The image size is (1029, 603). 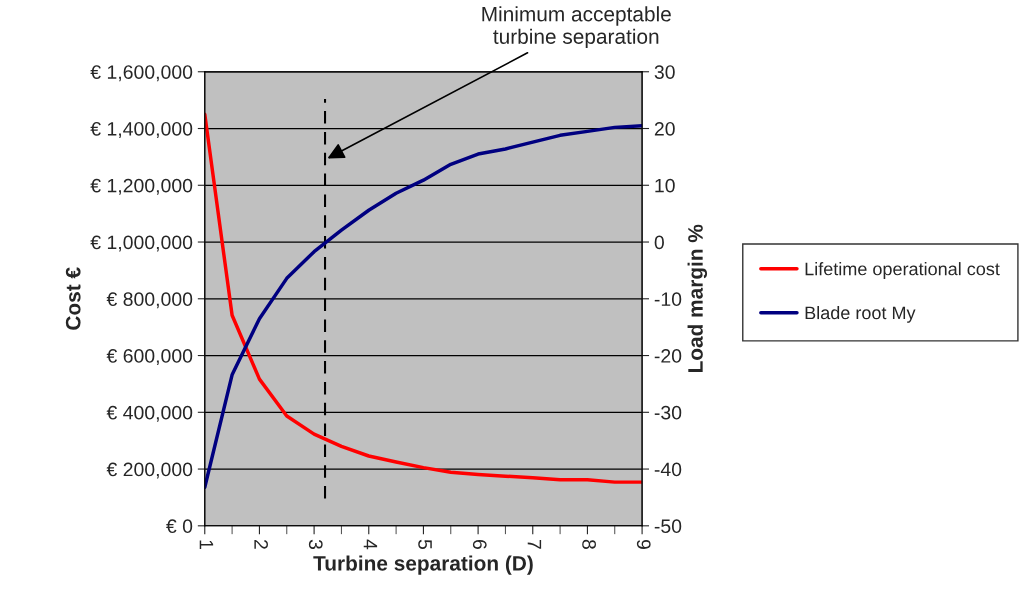 What do you see at coordinates (668, 356) in the screenshot?
I see `y2-tick-label: -20` at bounding box center [668, 356].